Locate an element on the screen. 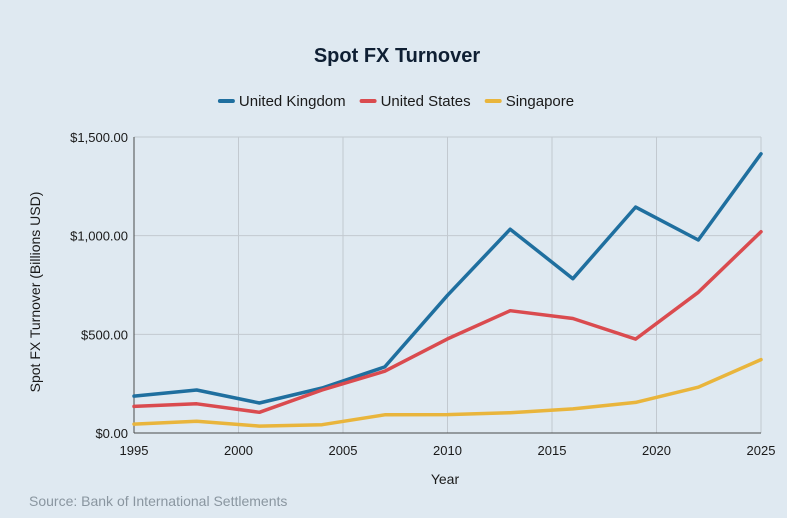 The height and width of the screenshot is (518, 787). legend-item-united-kingdom: United Kingdom is located at coordinates (281, 101).